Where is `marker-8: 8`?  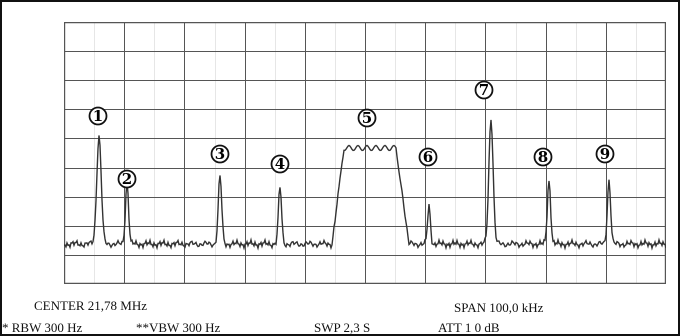 marker-8: 8 is located at coordinates (543, 157).